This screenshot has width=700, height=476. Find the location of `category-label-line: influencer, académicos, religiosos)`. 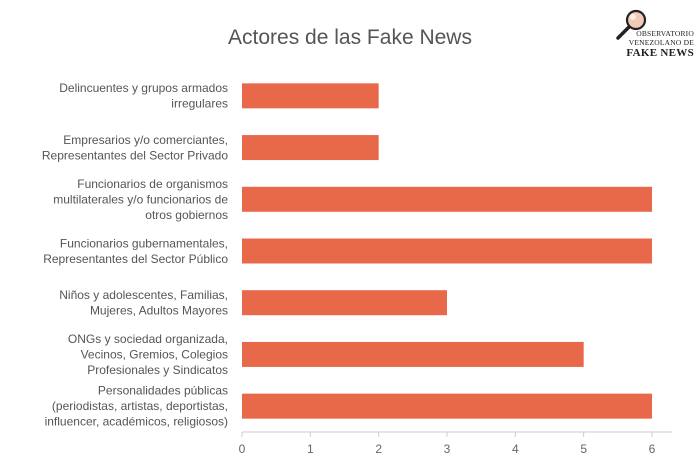

category-label-line: influencer, académicos, religiosos) is located at coordinates (136, 422).